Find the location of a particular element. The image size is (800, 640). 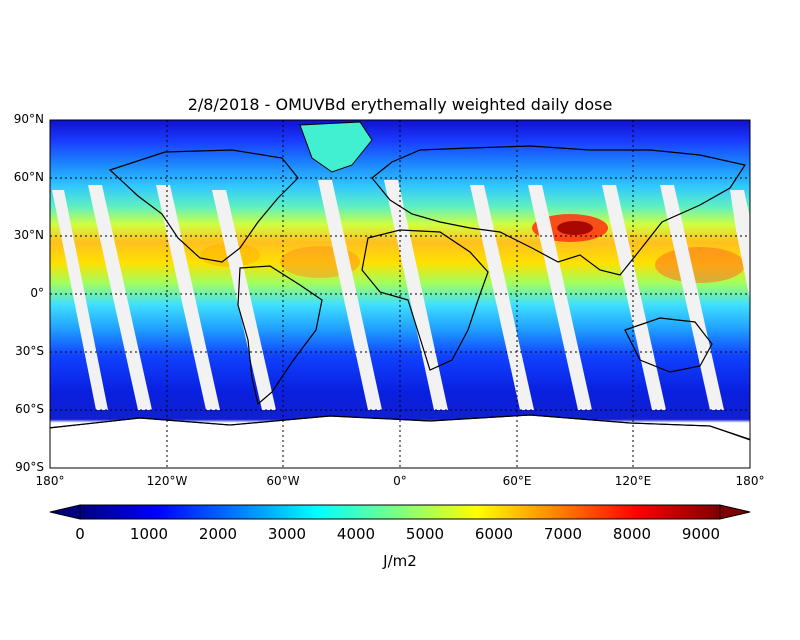

colorbar-tick: 7000 is located at coordinates (563, 534).